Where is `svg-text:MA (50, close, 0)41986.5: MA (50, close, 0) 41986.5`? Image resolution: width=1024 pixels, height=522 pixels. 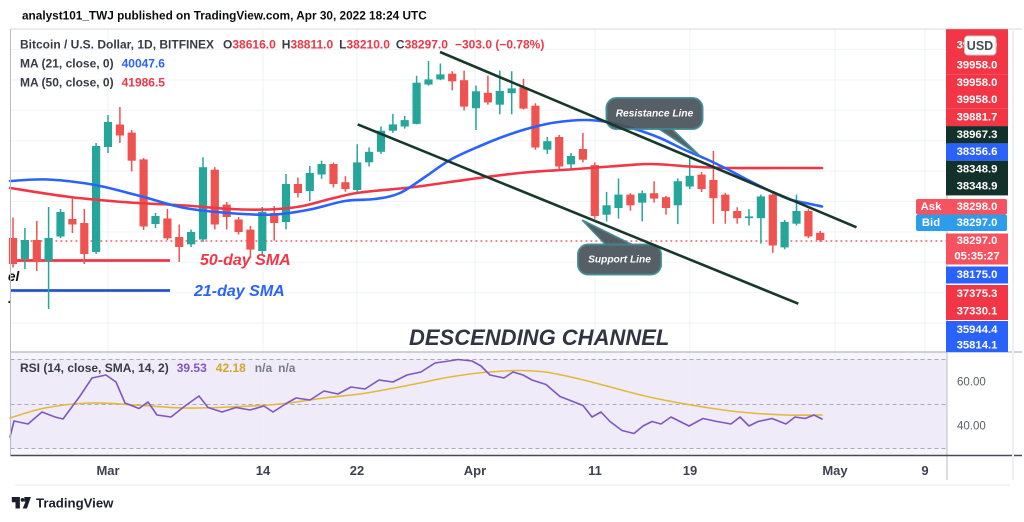
svg-text:MA (50, close, 0)41986.5: MA (50, close, 0) 41986.5 is located at coordinates (92, 83).